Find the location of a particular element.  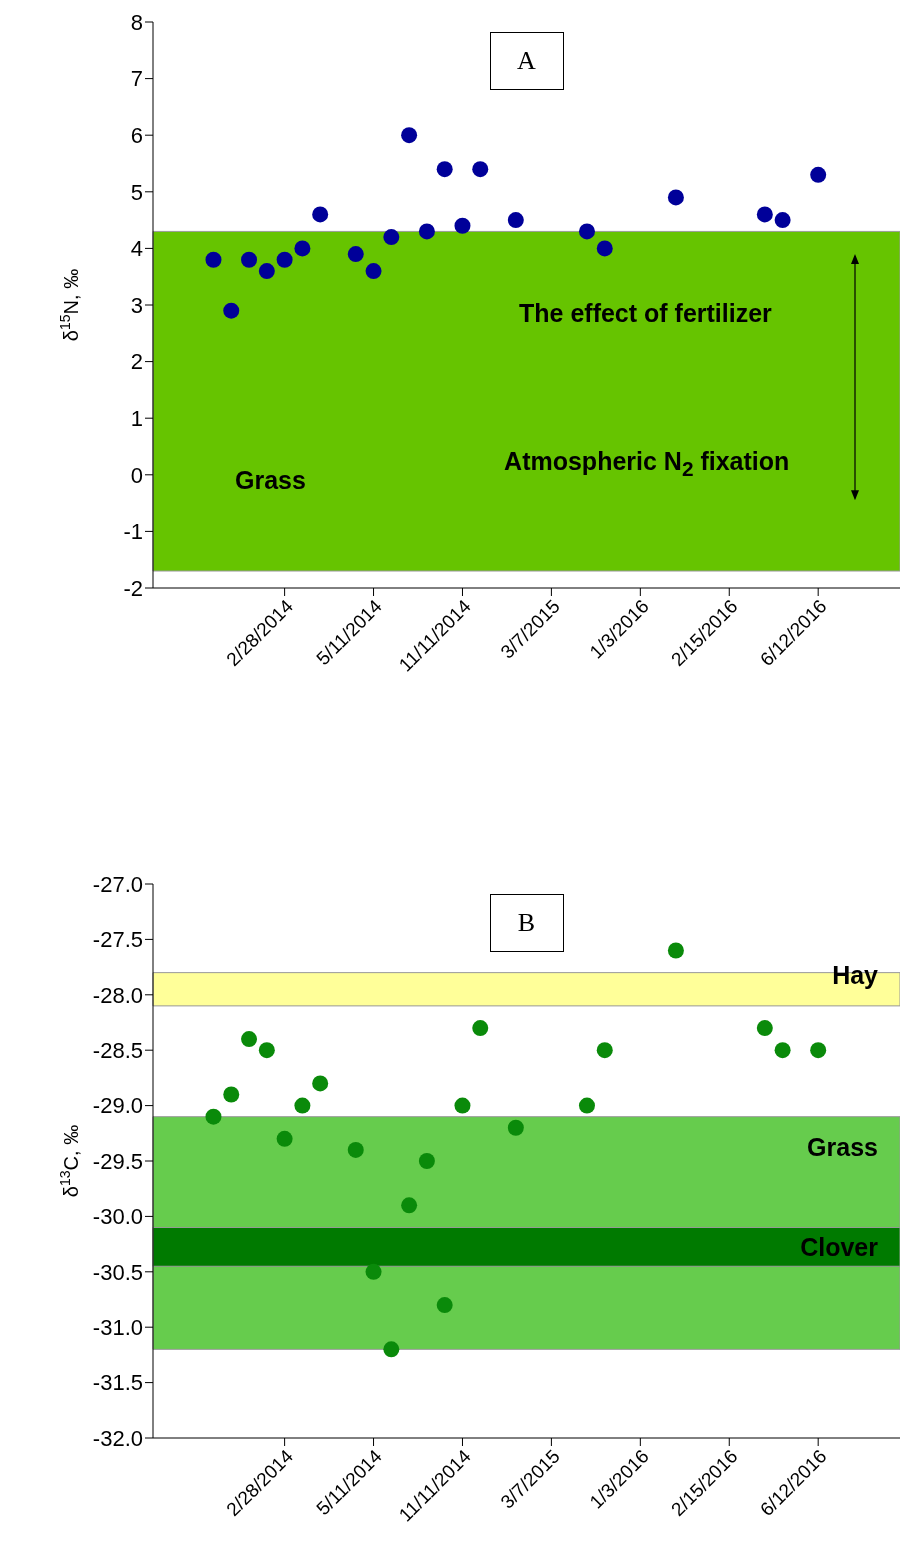

y-tick-label: -31.5 is located at coordinates (117, 1383).